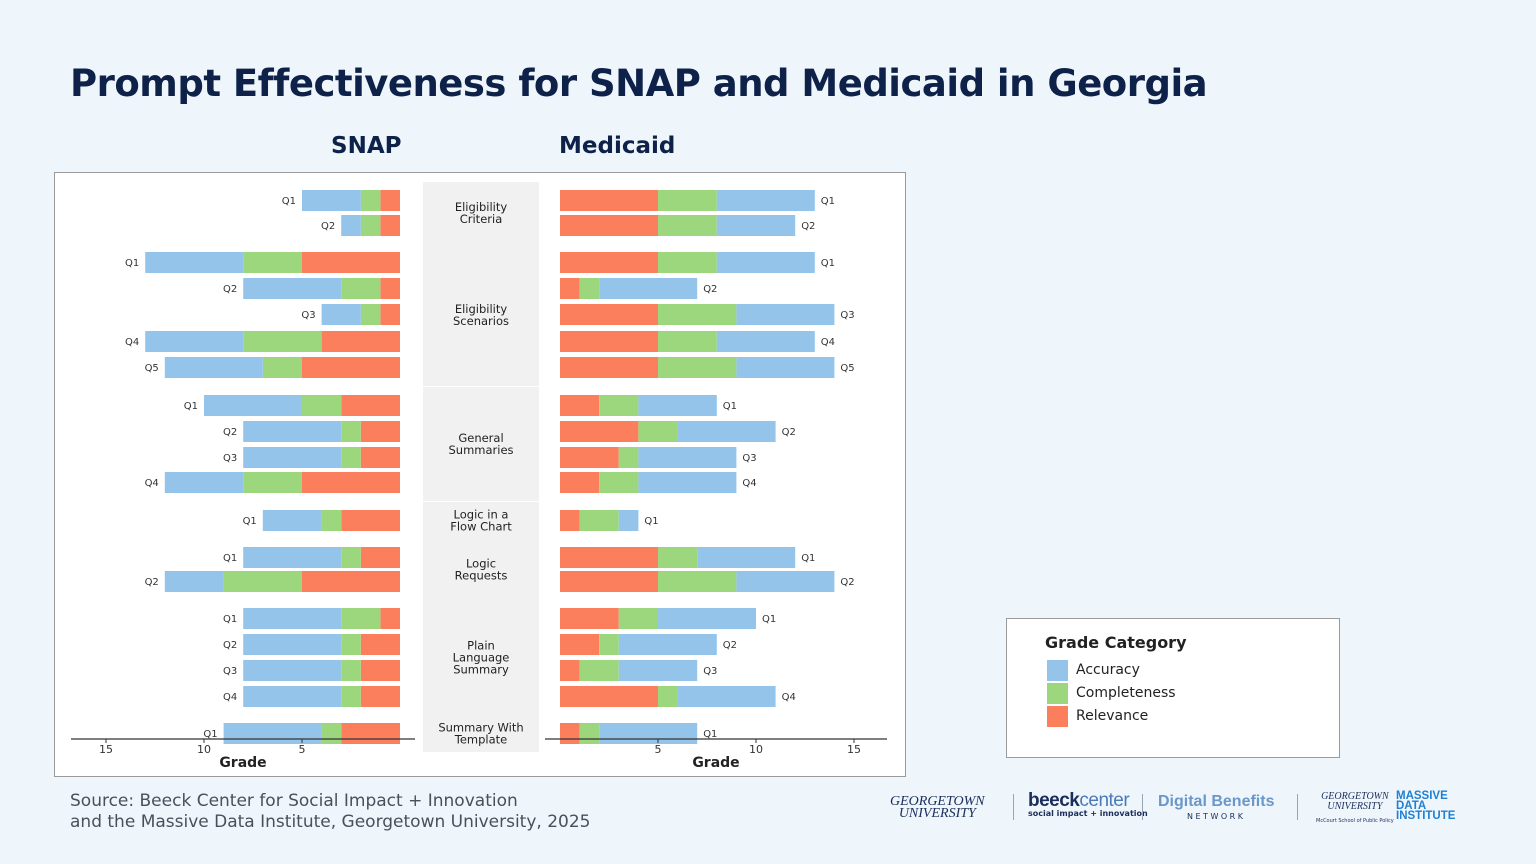 Image resolution: width=1536 pixels, height=864 pixels. Describe the element at coordinates (1216, 801) in the screenshot. I see `dbn-logo-main: Digital Benefits` at that location.